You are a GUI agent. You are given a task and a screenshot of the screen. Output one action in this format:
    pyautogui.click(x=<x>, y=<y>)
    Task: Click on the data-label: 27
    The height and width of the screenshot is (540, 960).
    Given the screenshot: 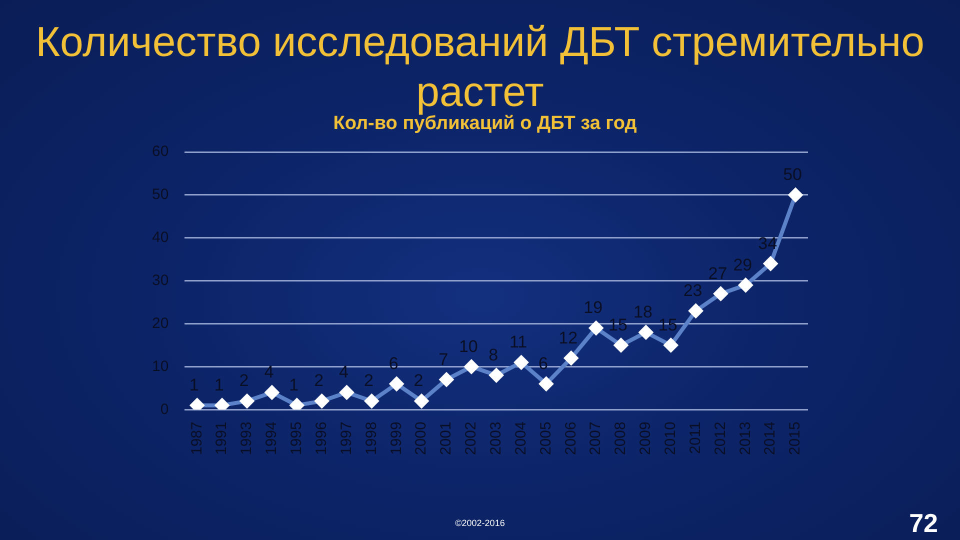 What is the action you would take?
    pyautogui.click(x=718, y=273)
    